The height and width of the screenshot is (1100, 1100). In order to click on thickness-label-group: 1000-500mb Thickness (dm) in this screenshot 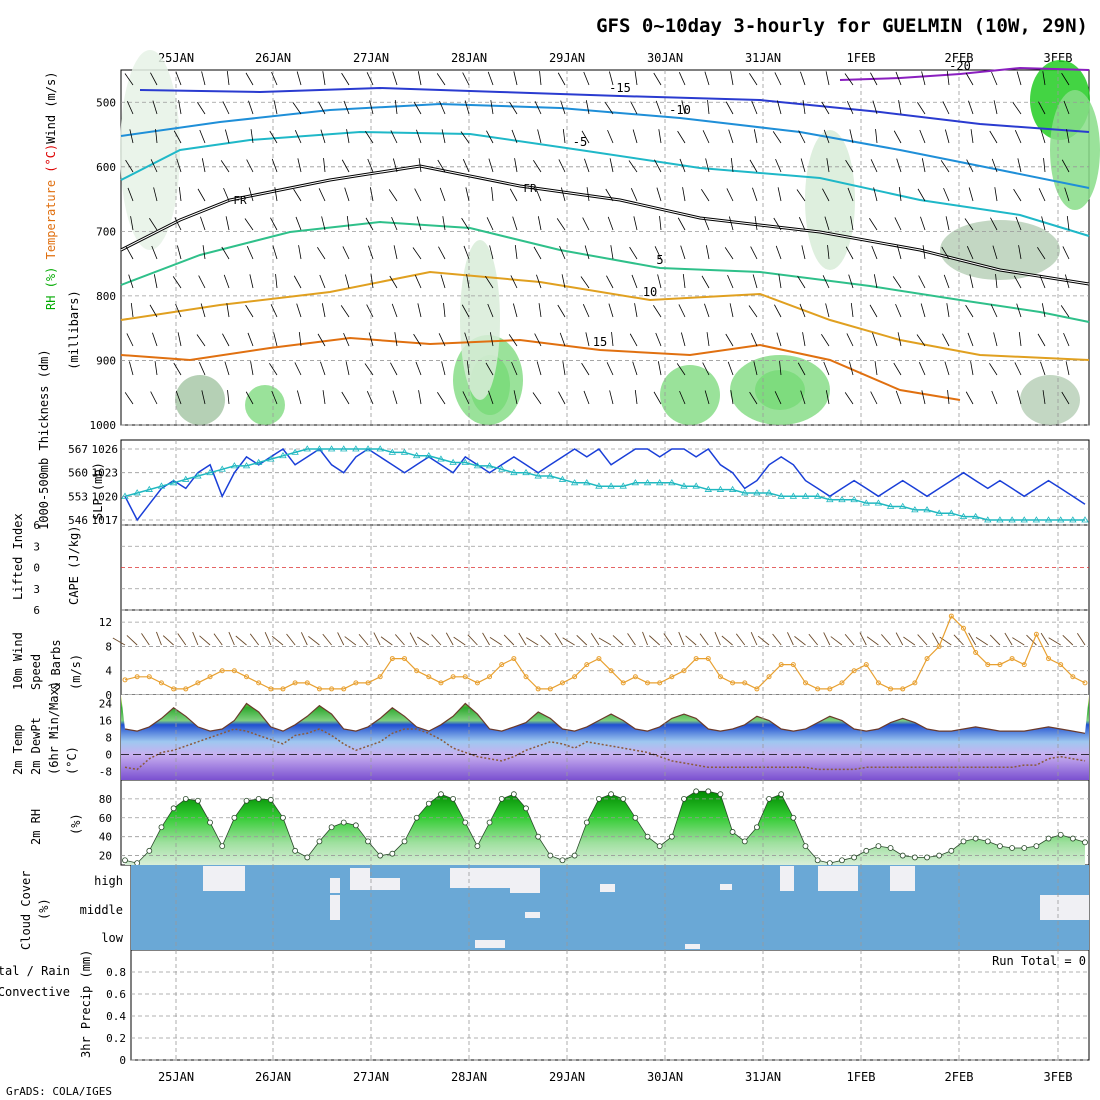, I will do `click(44, 439)`.